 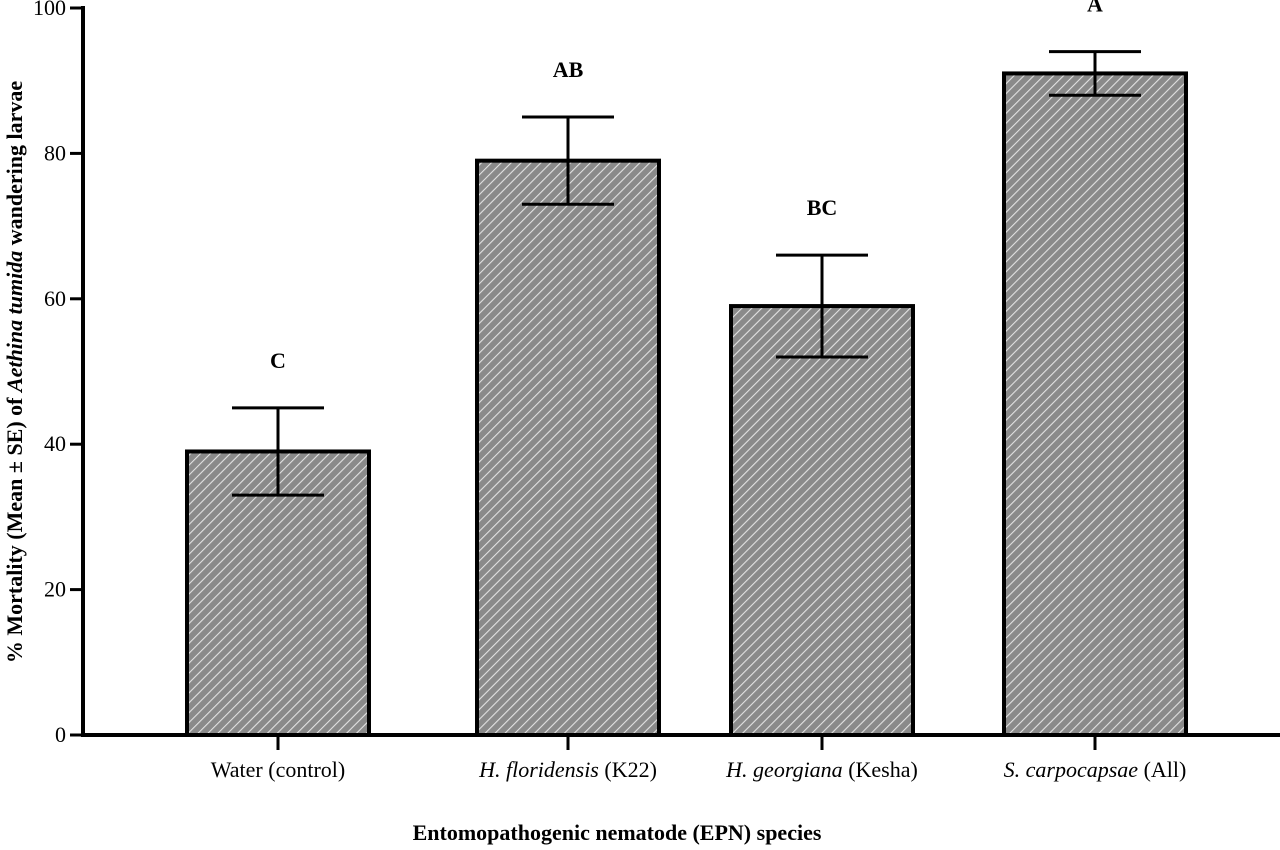 What do you see at coordinates (278, 360) in the screenshot?
I see `significance-letter: C` at bounding box center [278, 360].